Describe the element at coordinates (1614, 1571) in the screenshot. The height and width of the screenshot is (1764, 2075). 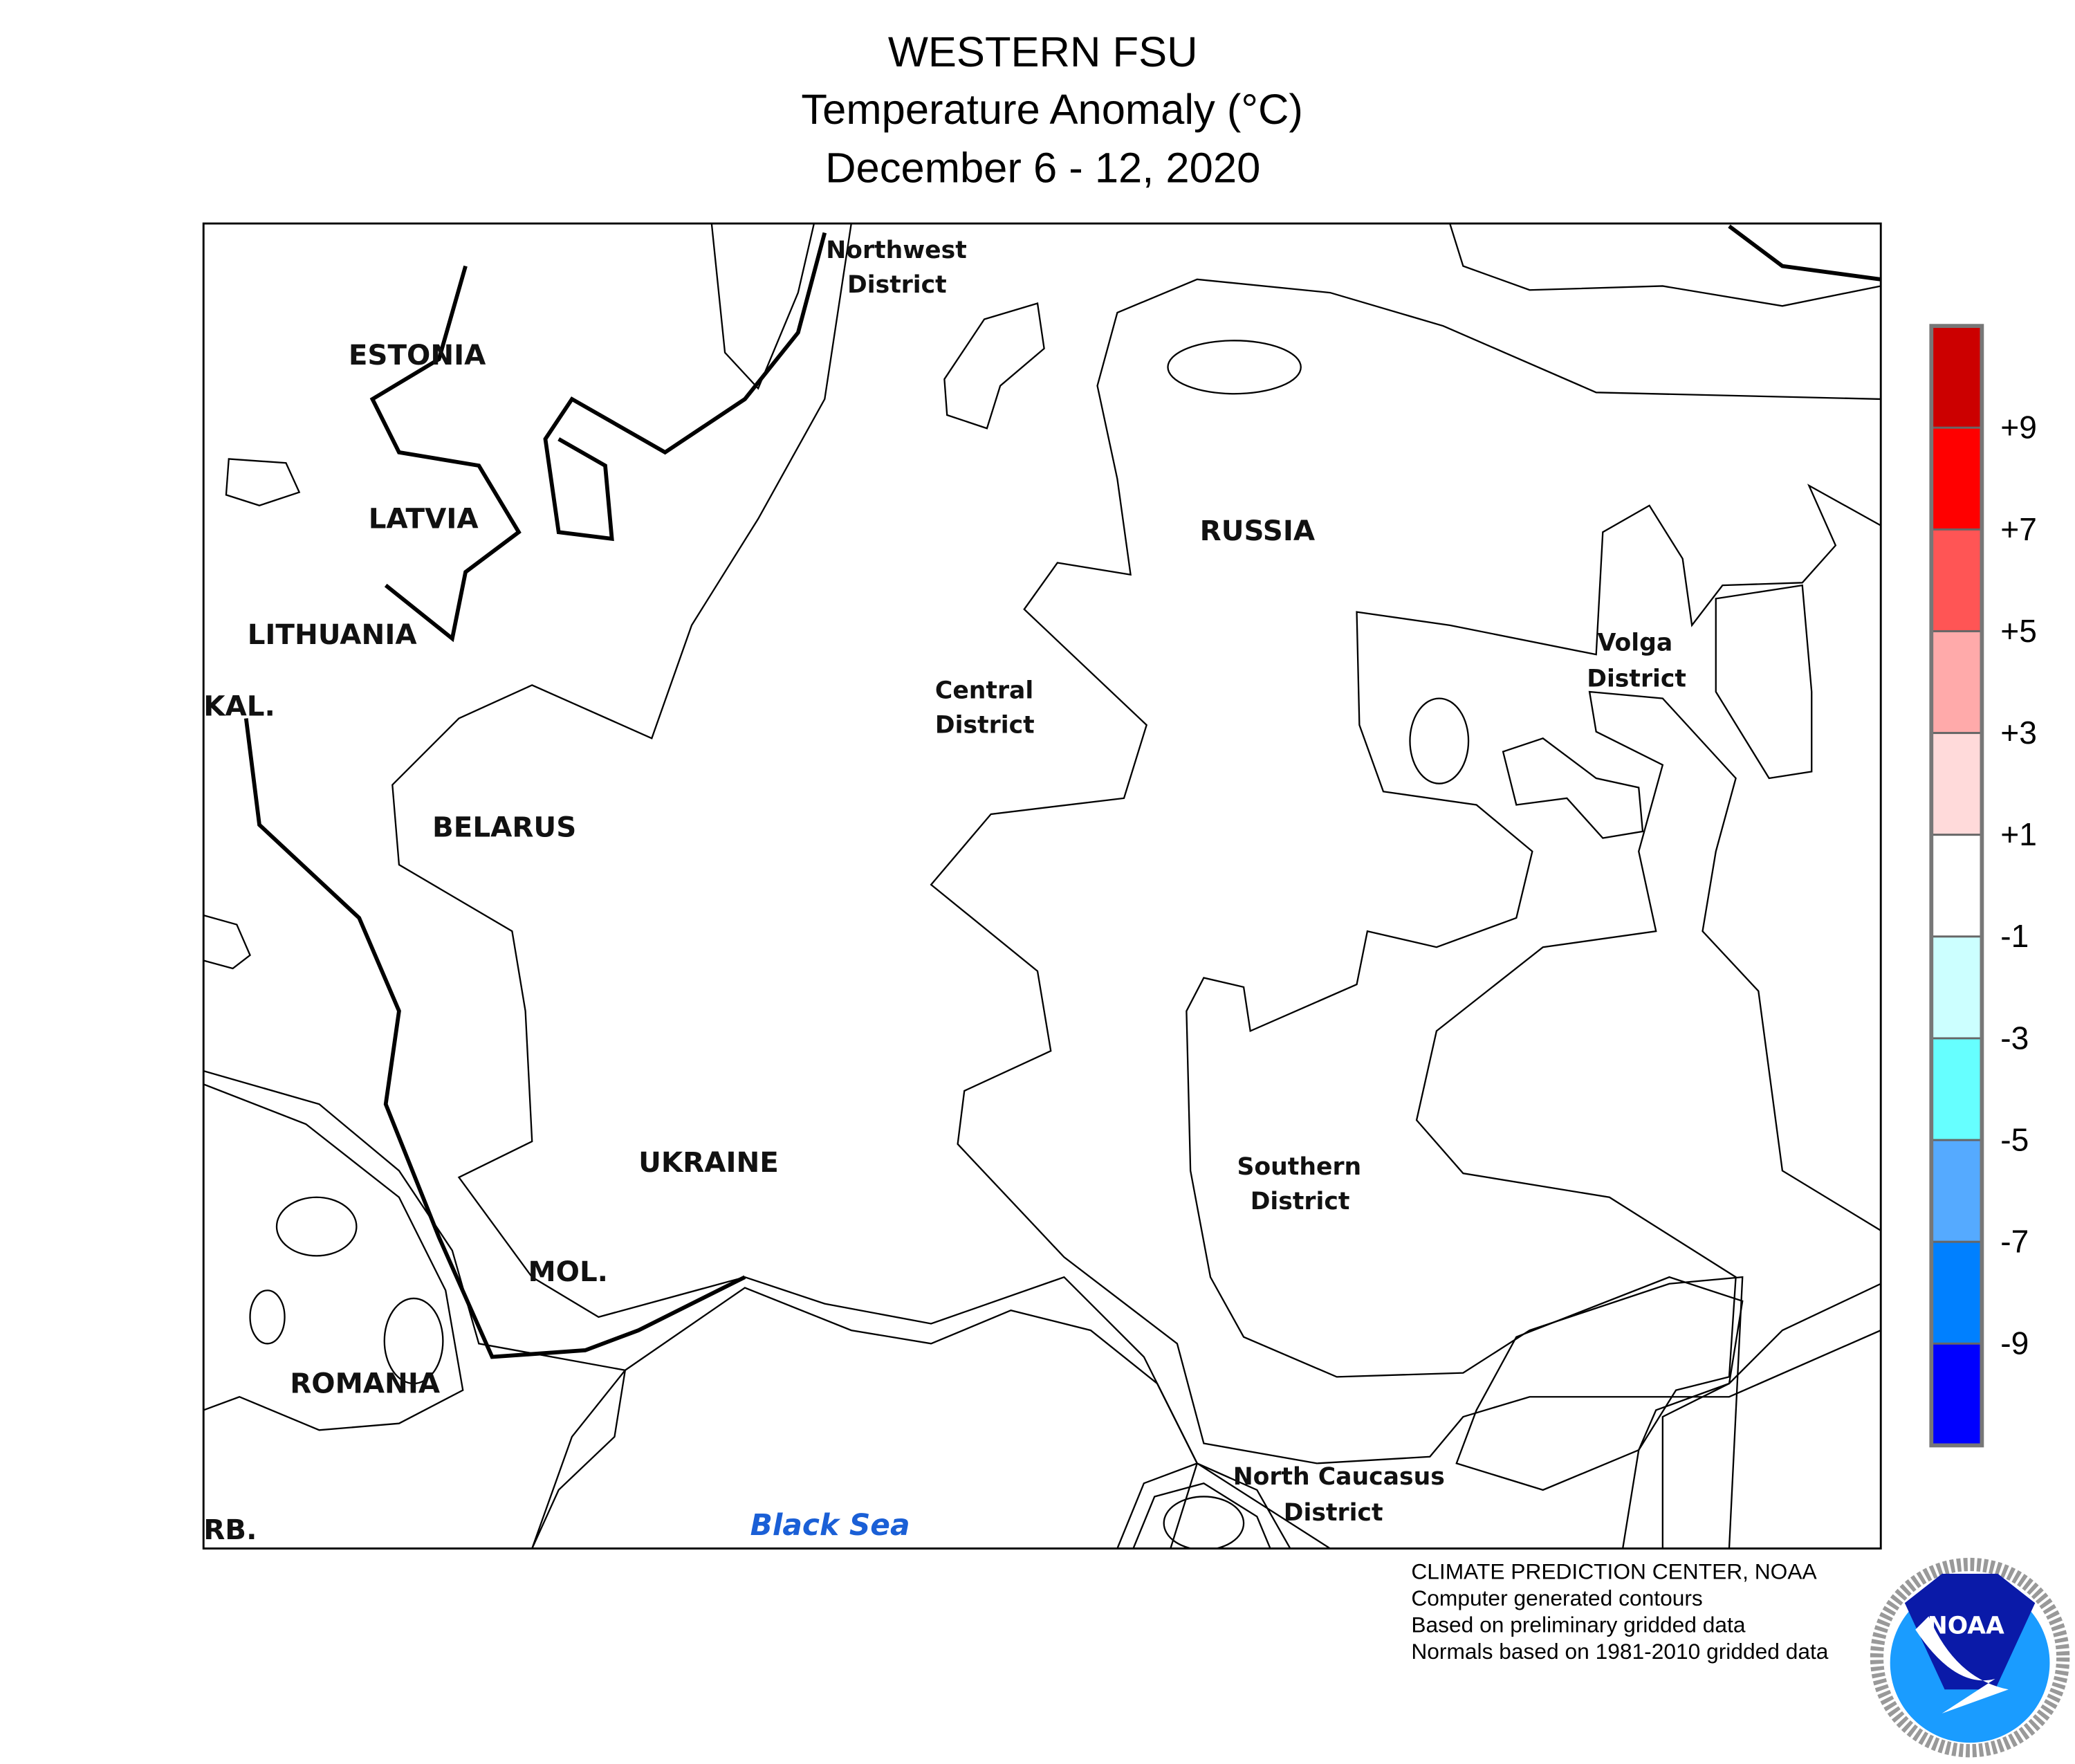
I see `footer-credit: CLIMATE PREDICTION CENTER, NOAA` at that location.